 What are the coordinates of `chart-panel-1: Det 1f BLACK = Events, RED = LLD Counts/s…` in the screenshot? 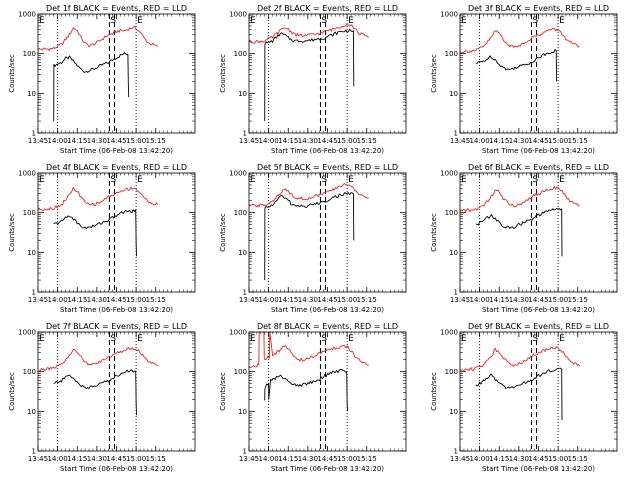 It's located at (102, 79).